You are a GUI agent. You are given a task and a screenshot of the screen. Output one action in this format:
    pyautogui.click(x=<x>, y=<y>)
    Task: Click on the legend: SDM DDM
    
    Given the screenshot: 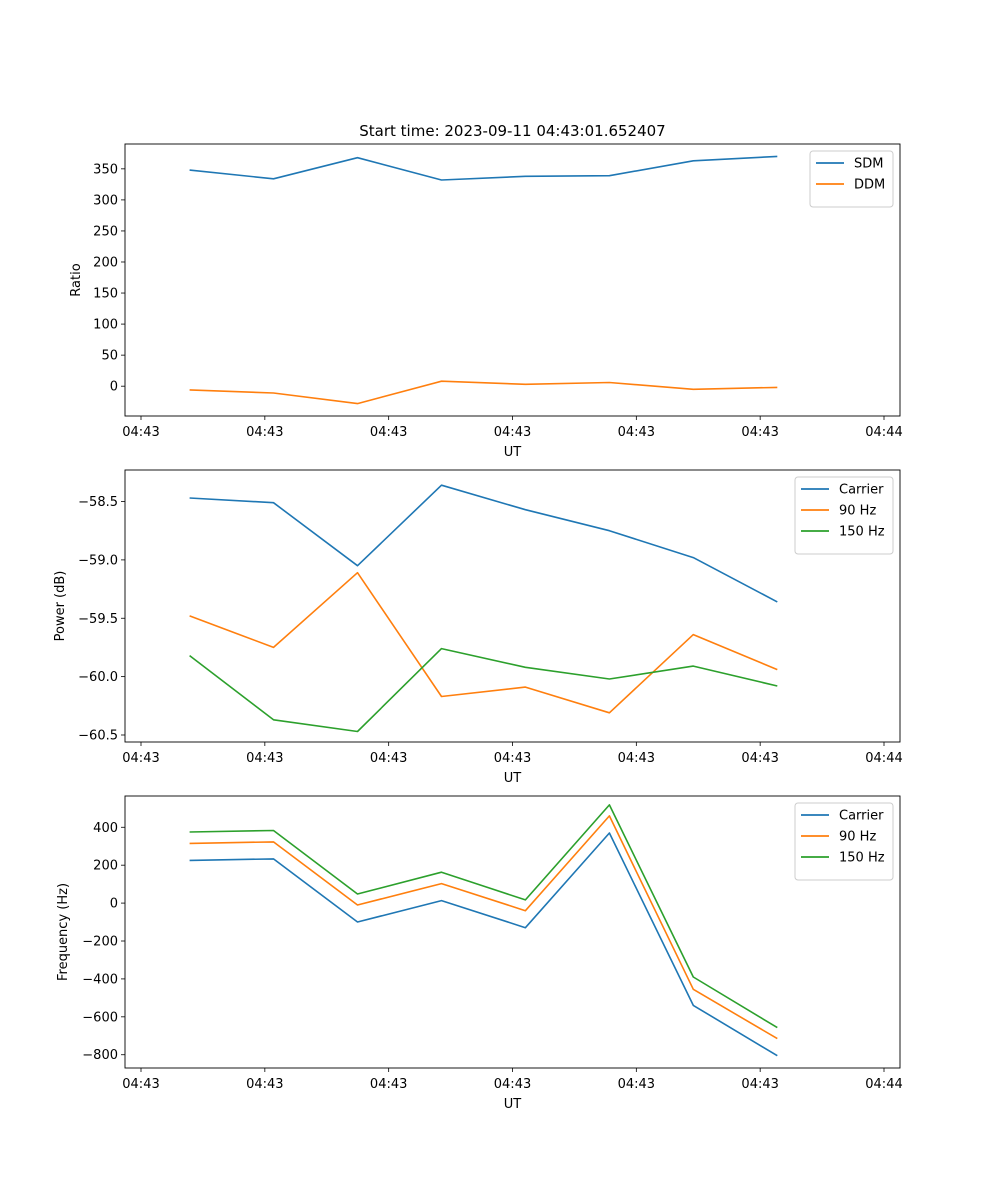 What is the action you would take?
    pyautogui.click(x=851, y=179)
    